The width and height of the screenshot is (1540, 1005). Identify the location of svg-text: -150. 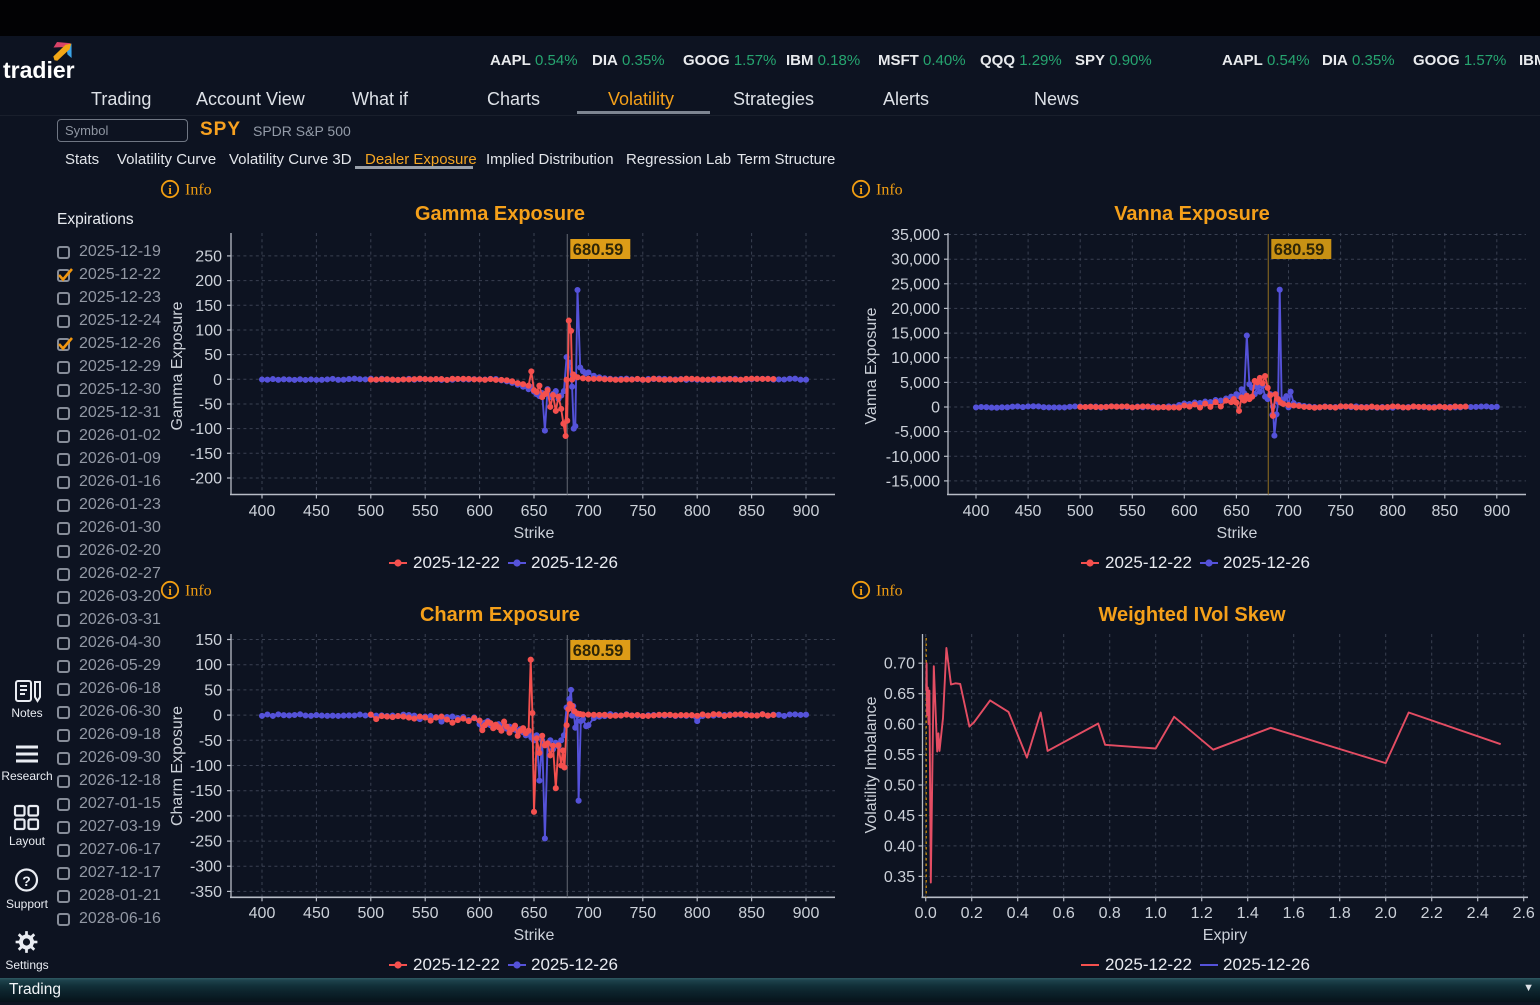
(206, 791).